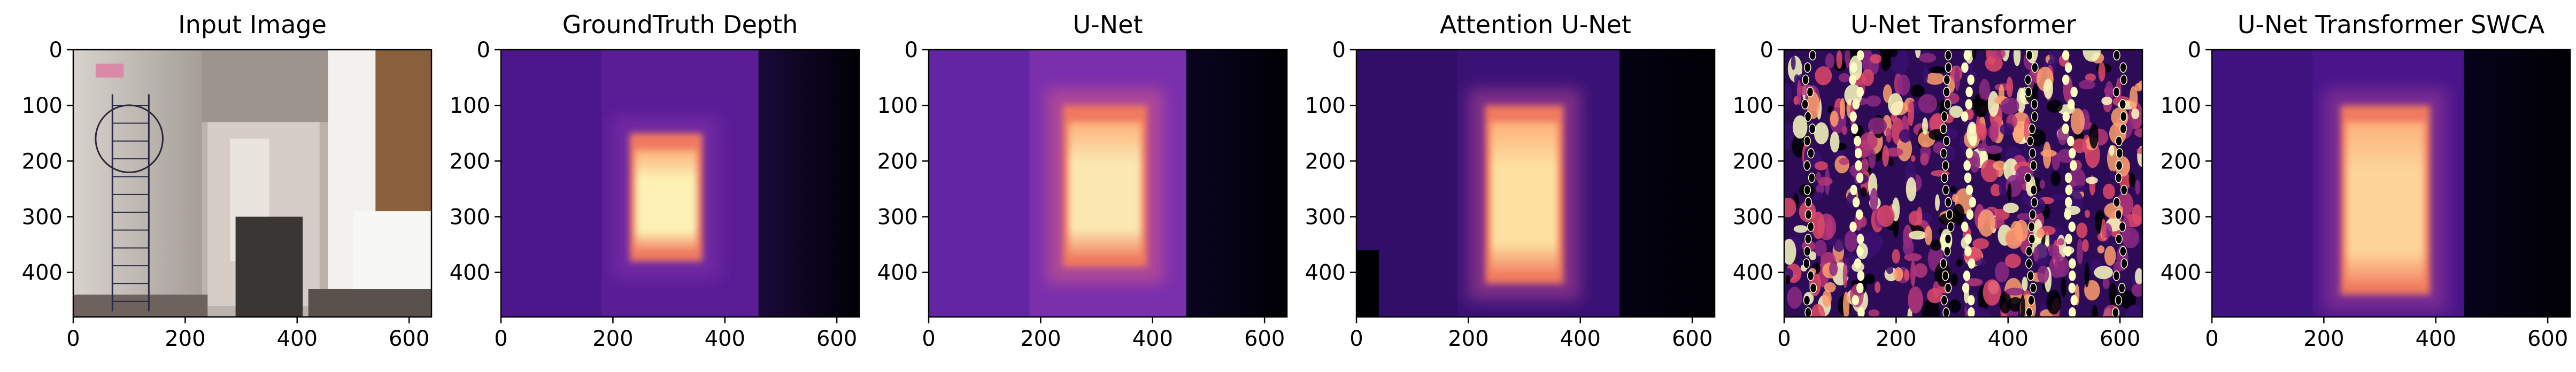 The height and width of the screenshot is (372, 2576). I want to click on panel-depth-unet: U-Net 0 200 400 600 0 100 200 300 400, so click(1082, 180).